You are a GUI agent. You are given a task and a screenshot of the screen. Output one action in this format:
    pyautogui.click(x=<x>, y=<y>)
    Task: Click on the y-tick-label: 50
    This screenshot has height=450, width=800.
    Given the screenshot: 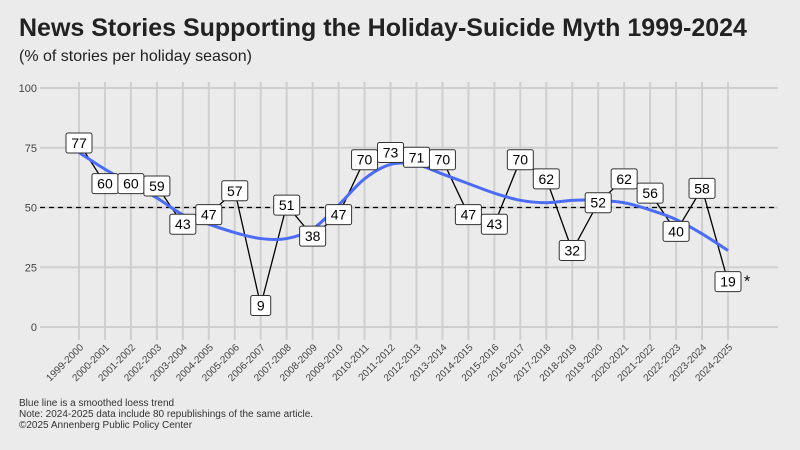 What is the action you would take?
    pyautogui.click(x=31, y=209)
    